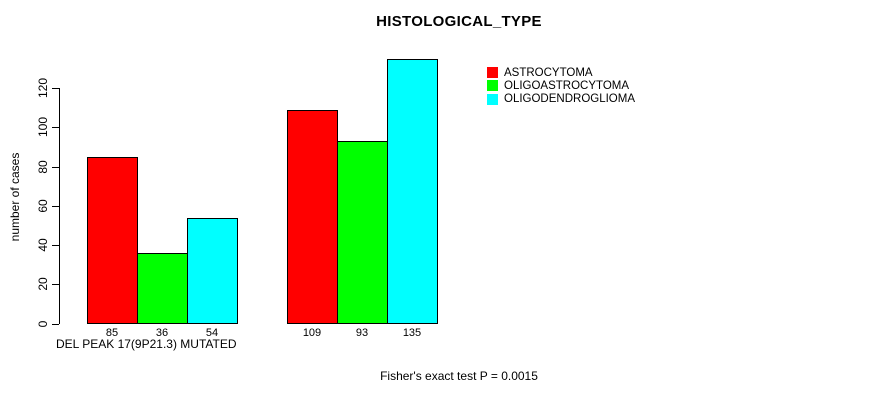 The width and height of the screenshot is (890, 400). I want to click on bar-value-label: 109, so click(312, 332).